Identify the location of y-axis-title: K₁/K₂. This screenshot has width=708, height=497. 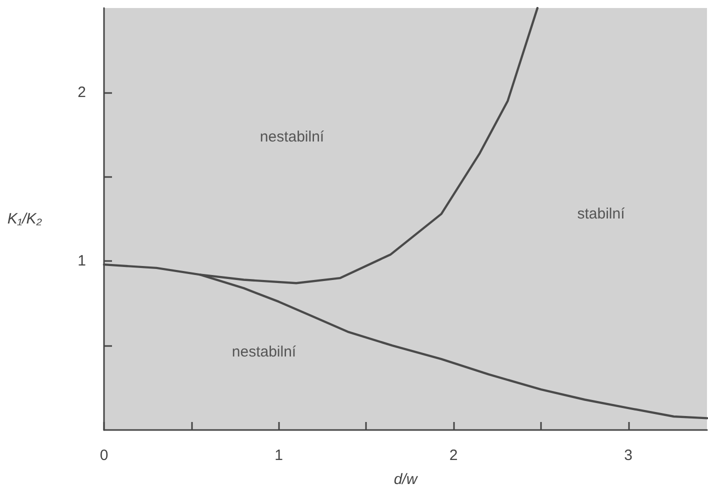
(24, 219).